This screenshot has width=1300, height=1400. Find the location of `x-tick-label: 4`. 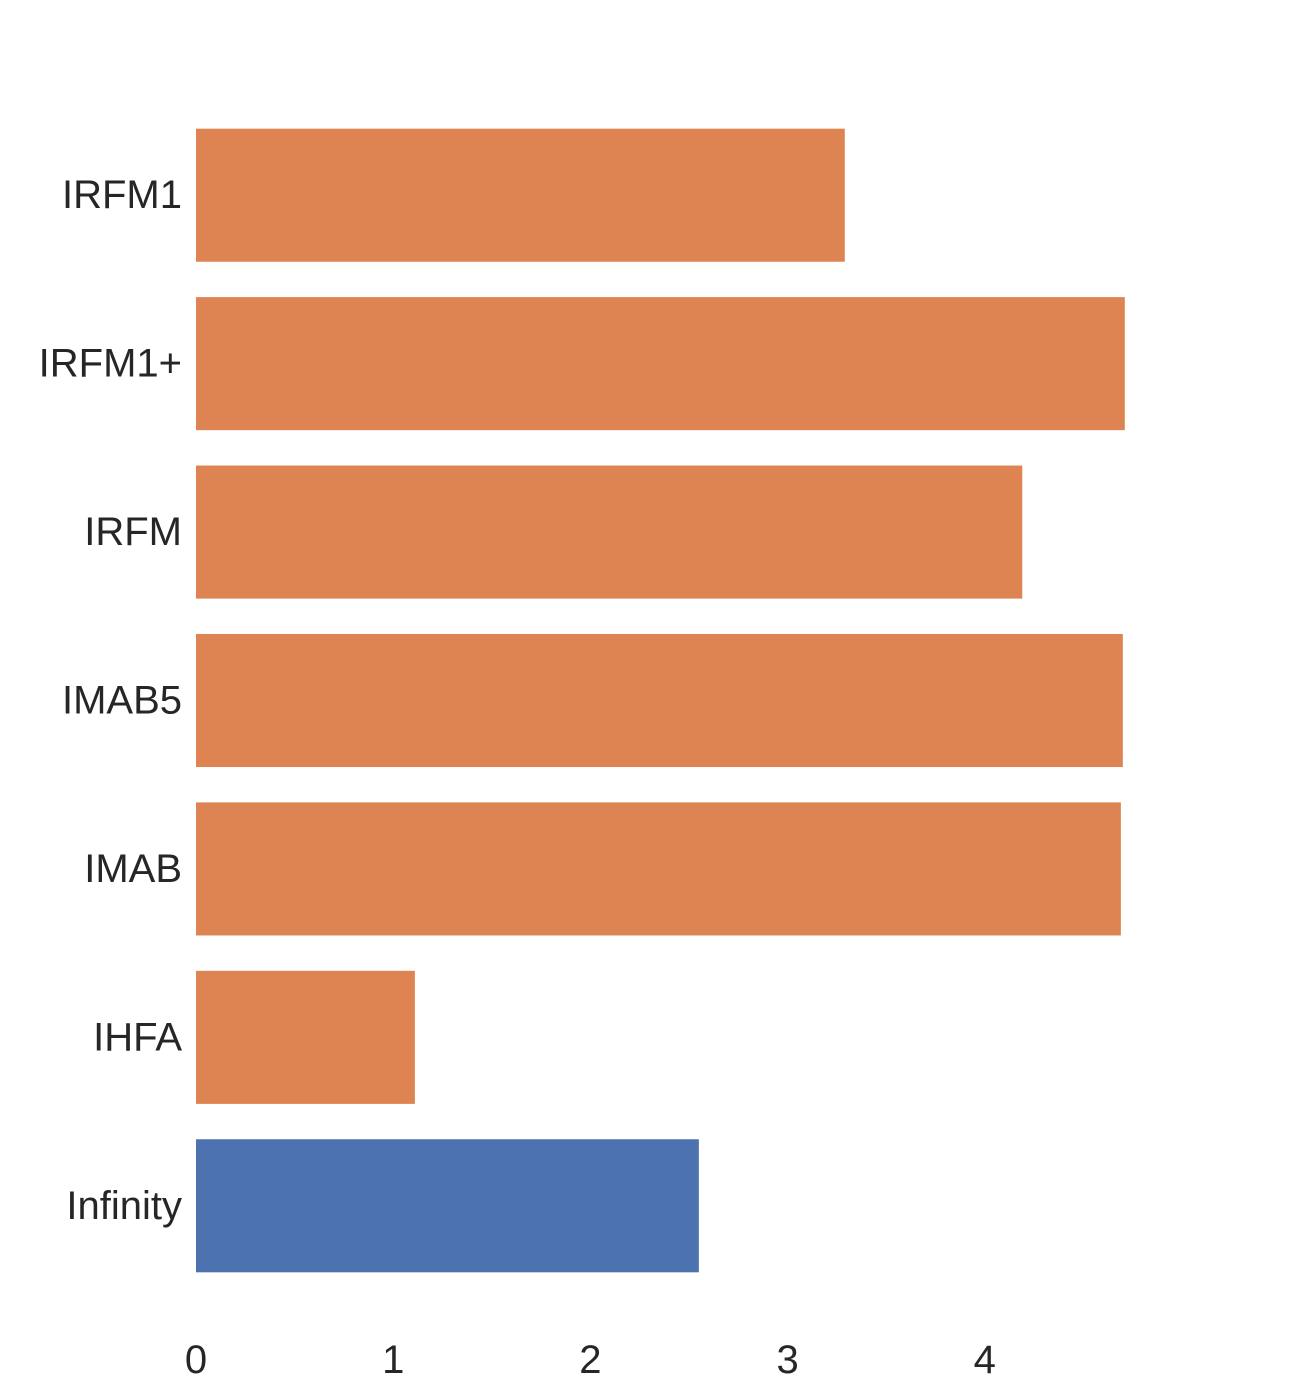

x-tick-label: 4 is located at coordinates (985, 1360).